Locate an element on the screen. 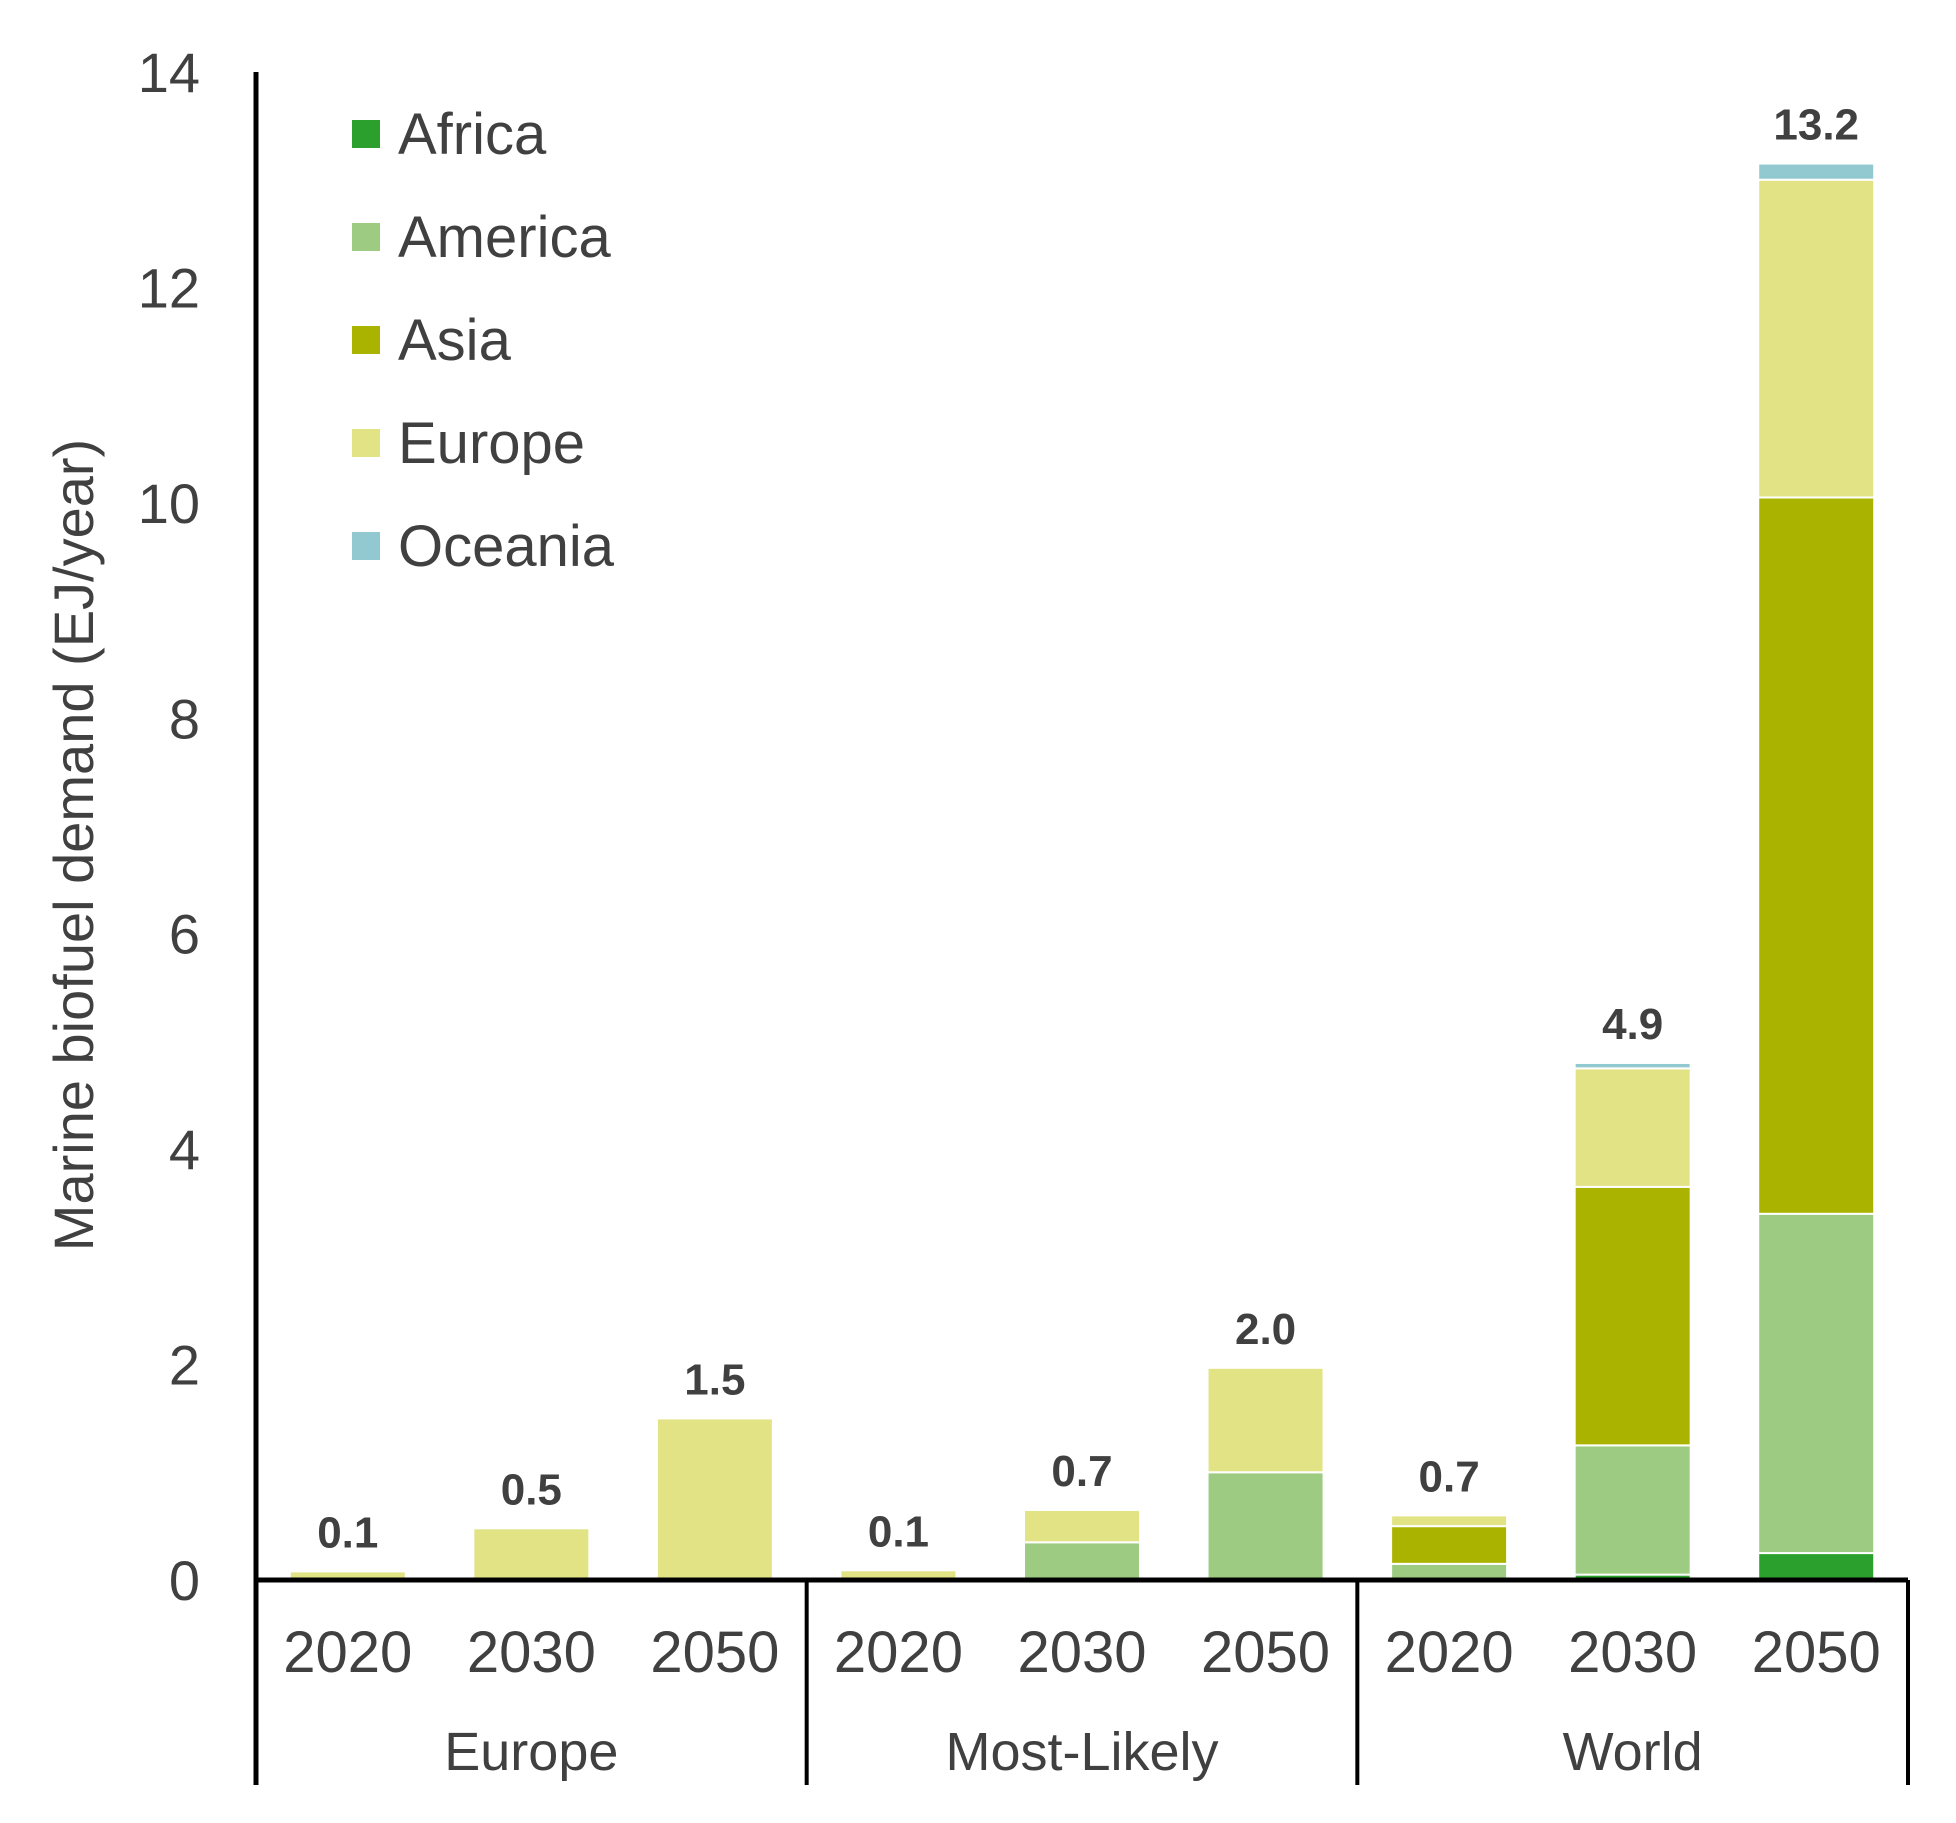 The image size is (1956, 1823). legend-label: America is located at coordinates (504, 237).